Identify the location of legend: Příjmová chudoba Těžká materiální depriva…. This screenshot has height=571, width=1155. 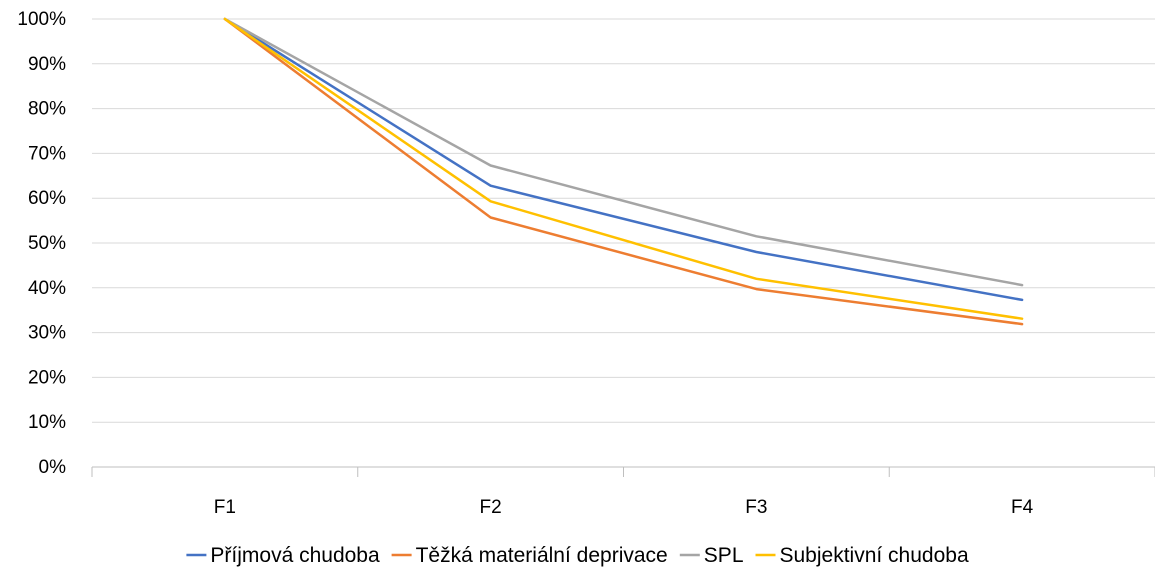
(577, 555).